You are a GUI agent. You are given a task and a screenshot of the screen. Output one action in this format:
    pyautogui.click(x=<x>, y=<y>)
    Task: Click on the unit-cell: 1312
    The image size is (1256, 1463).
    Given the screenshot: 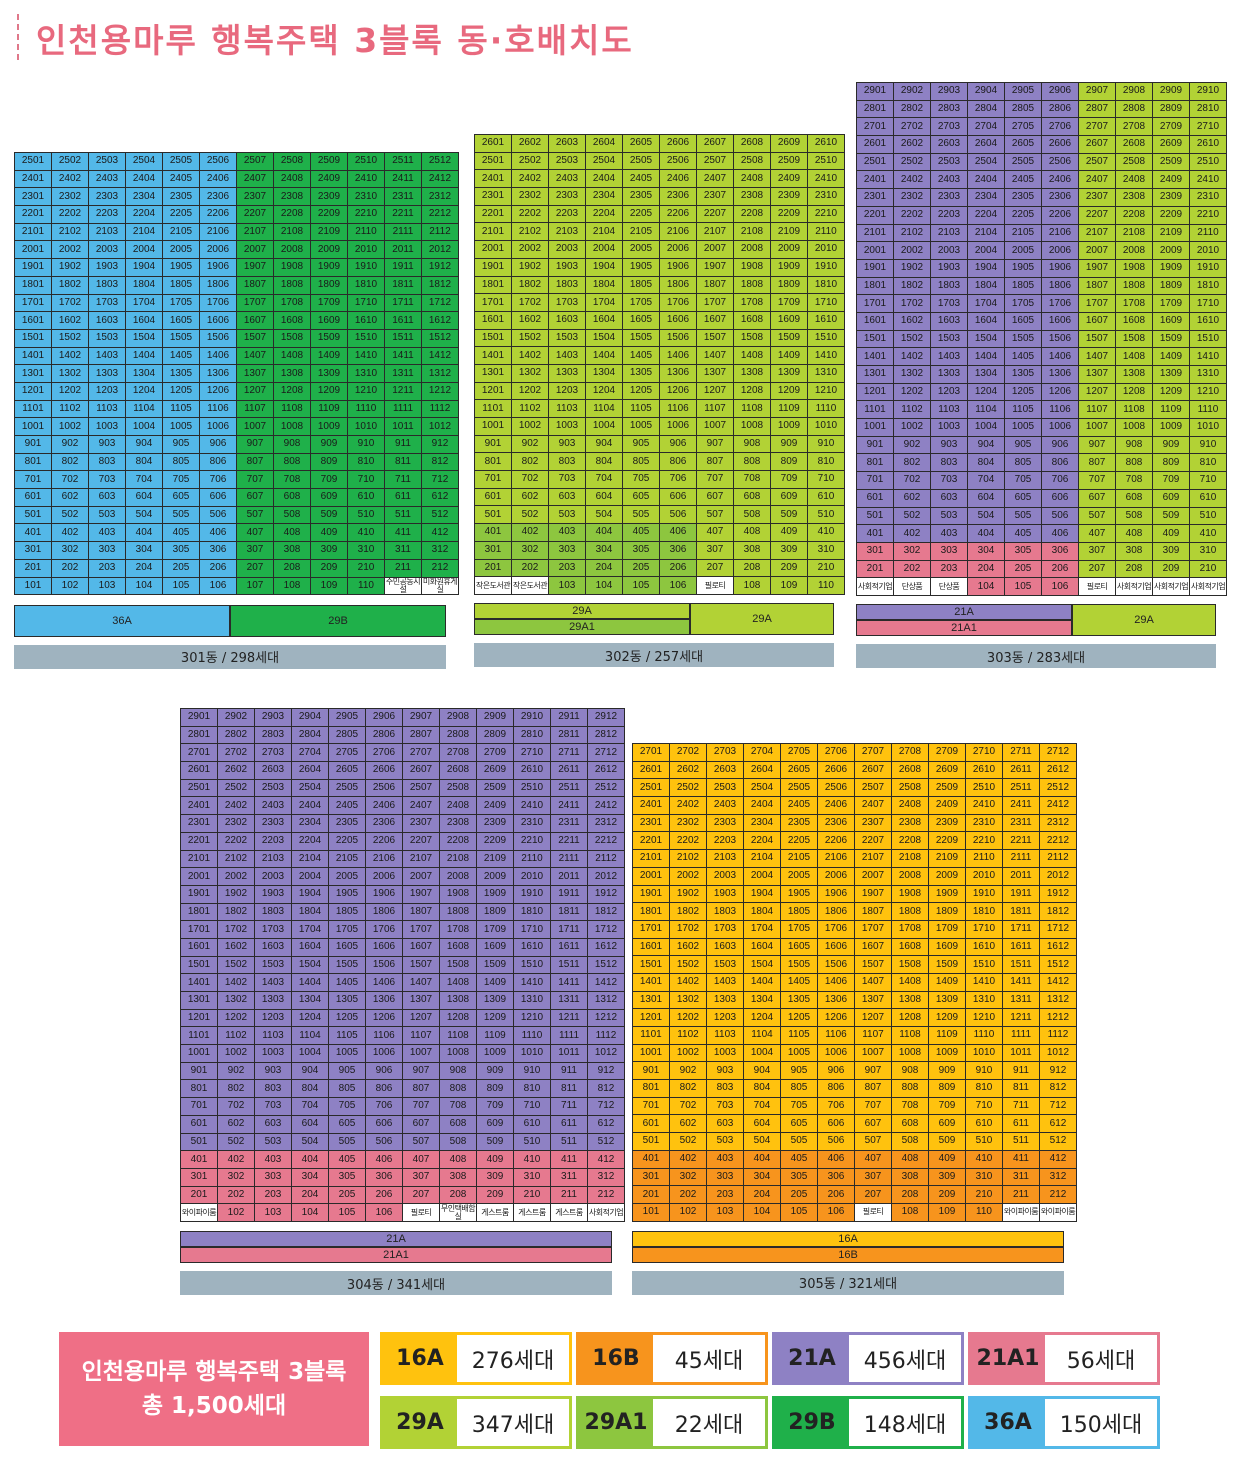 What is the action you would take?
    pyautogui.click(x=606, y=1000)
    